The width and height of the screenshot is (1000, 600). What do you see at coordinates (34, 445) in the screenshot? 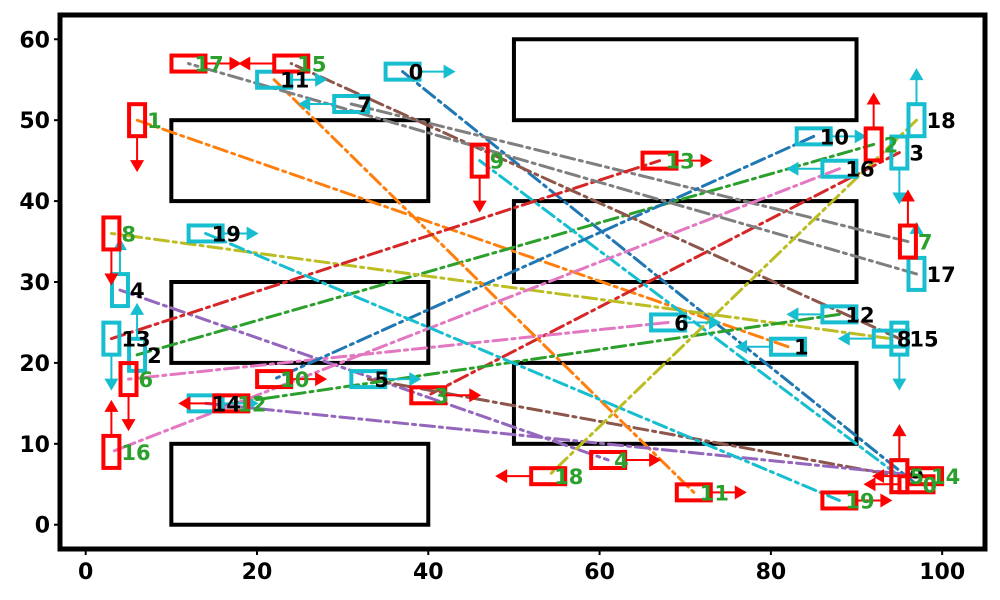
I see `y-tick-label: 10` at bounding box center [34, 445].